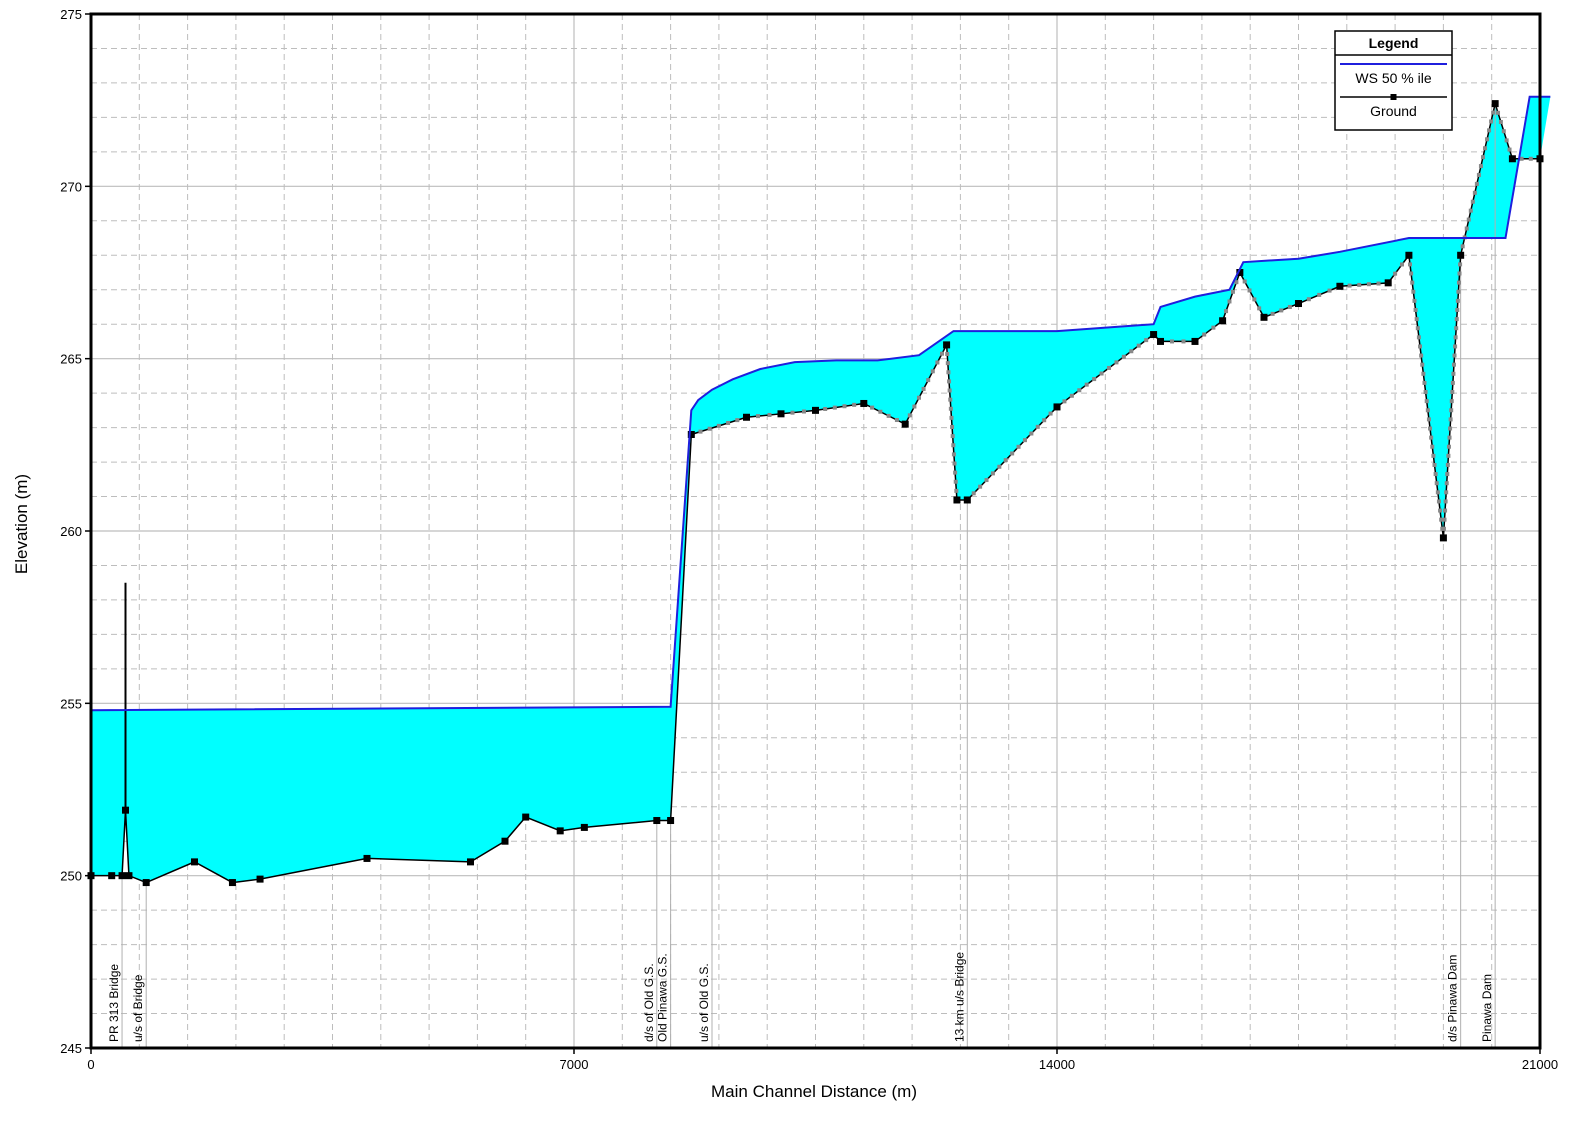 The width and height of the screenshot is (1596, 1123). I want to click on station-label: Old Pinawa G.S., so click(663, 997).